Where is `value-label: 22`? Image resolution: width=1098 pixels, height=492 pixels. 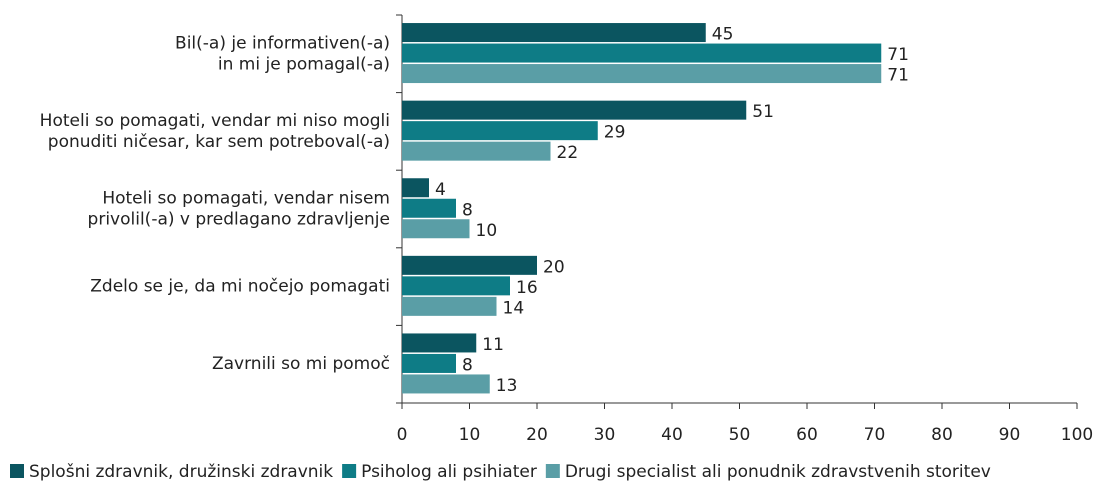 value-label: 22 is located at coordinates (568, 153).